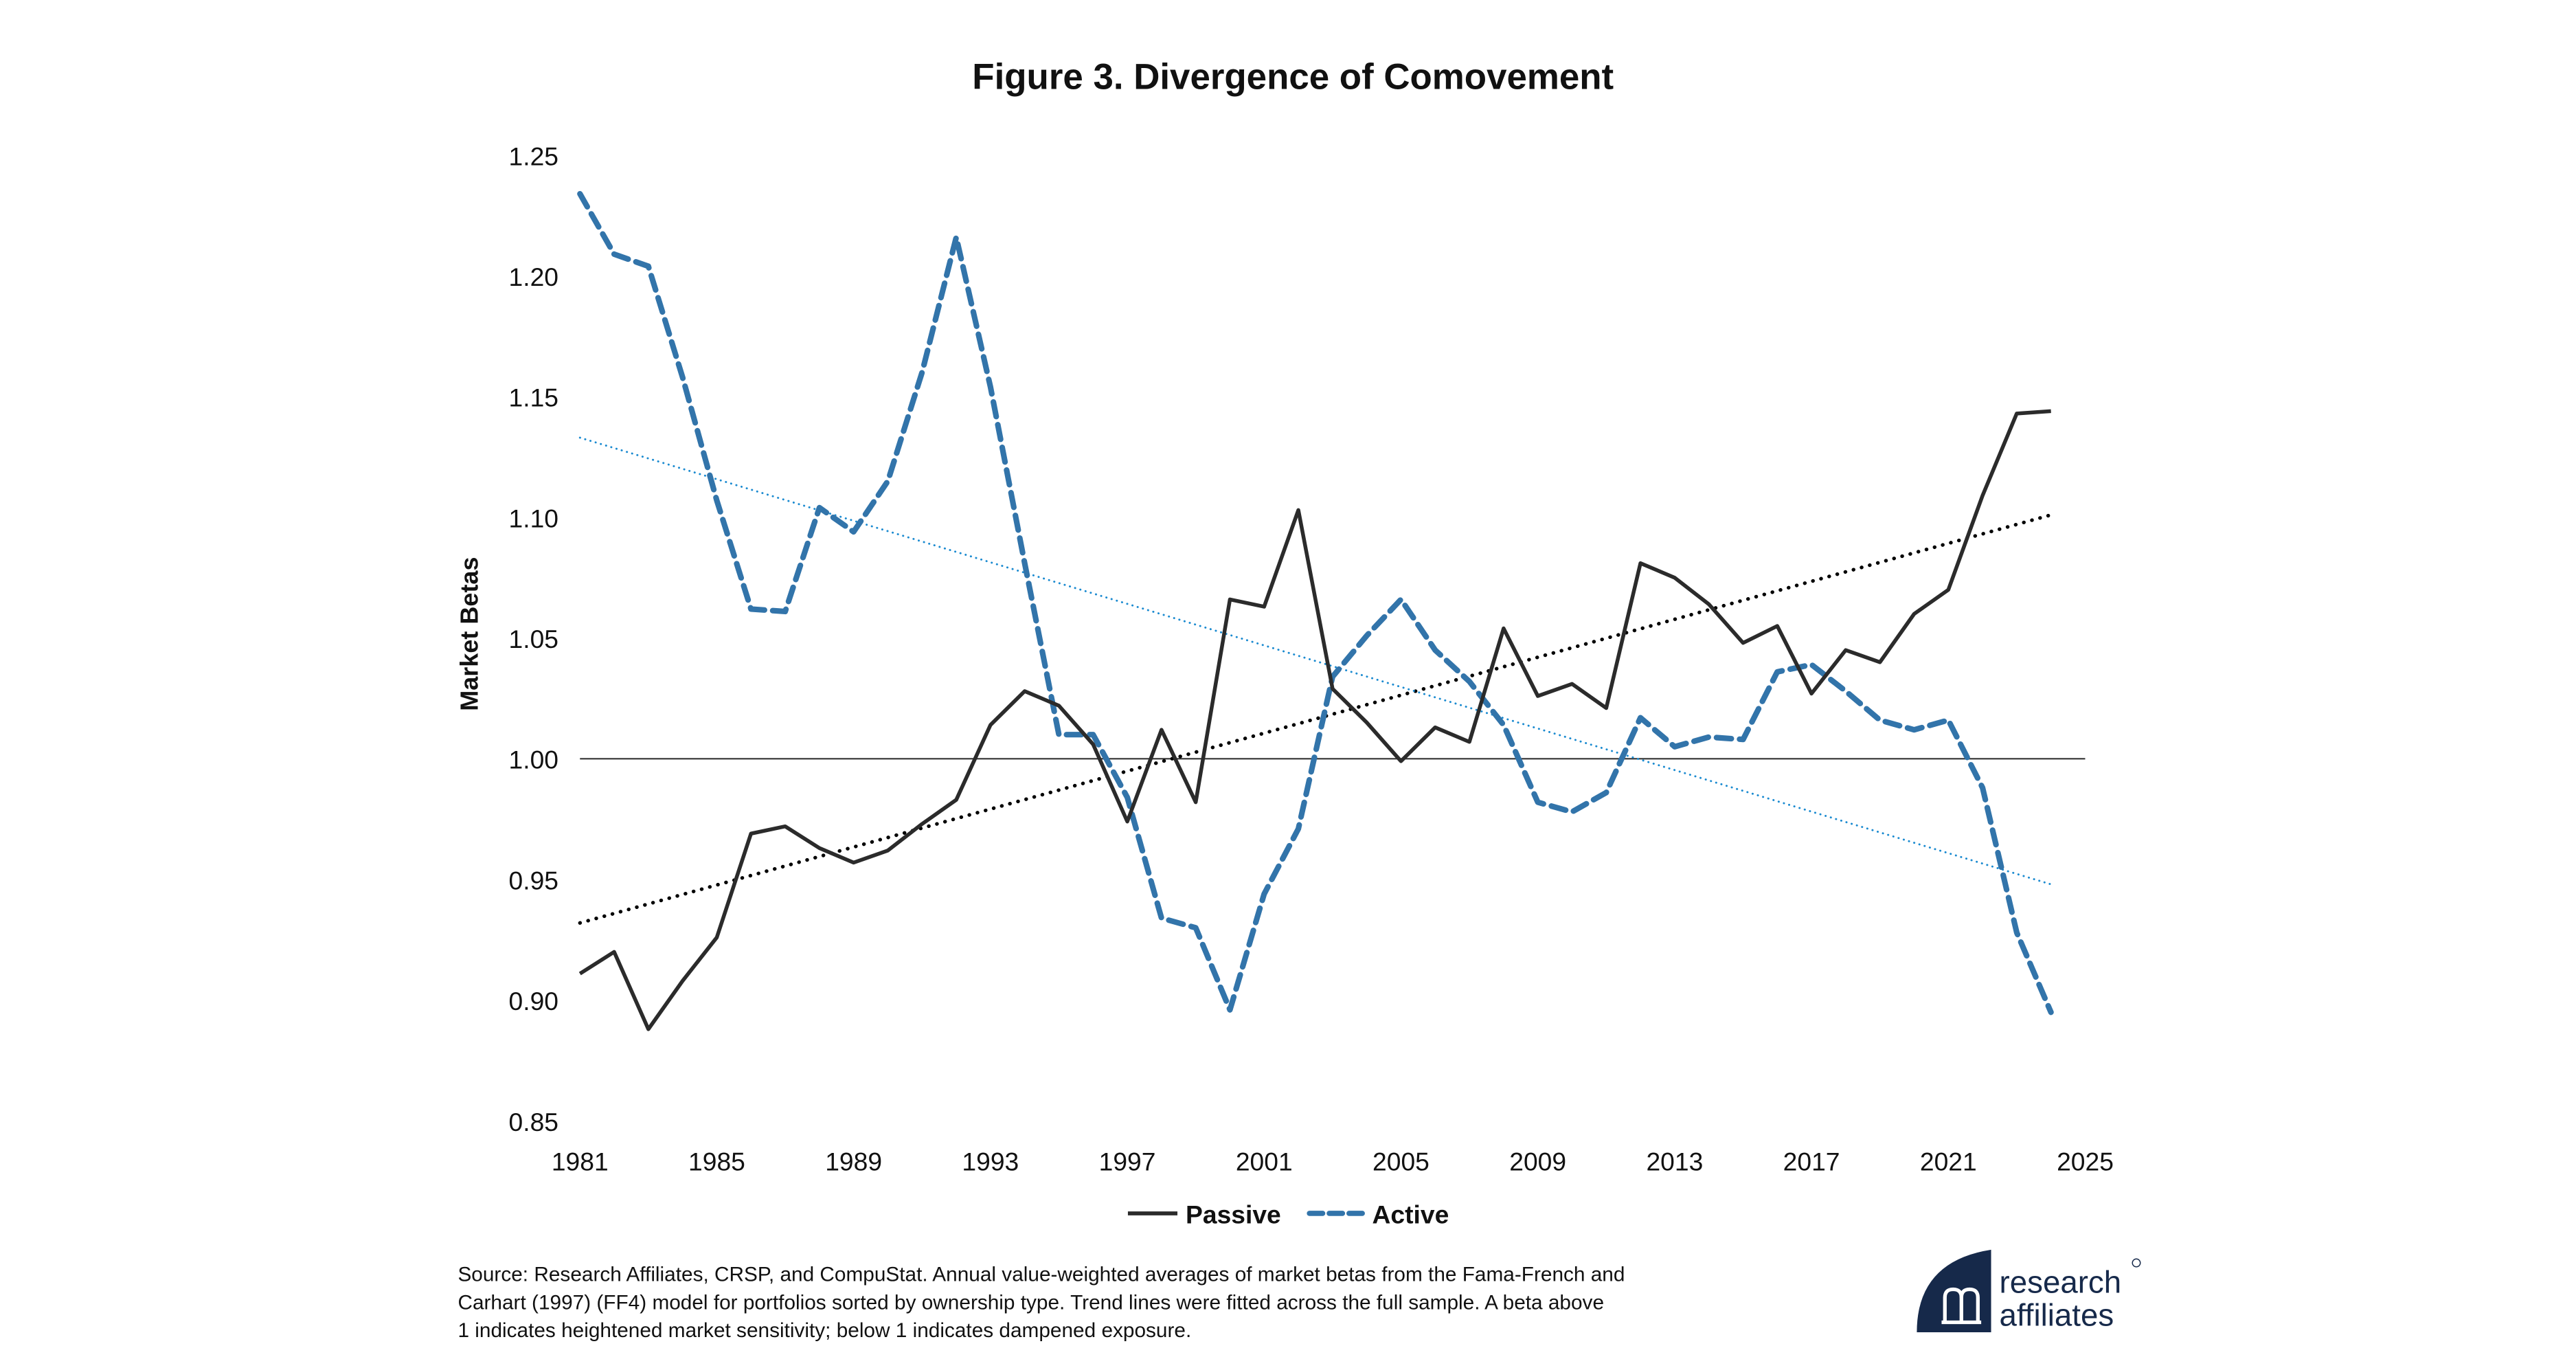 This screenshot has width=2576, height=1357. What do you see at coordinates (533, 276) in the screenshot?
I see `y-tick-label: 1.20` at bounding box center [533, 276].